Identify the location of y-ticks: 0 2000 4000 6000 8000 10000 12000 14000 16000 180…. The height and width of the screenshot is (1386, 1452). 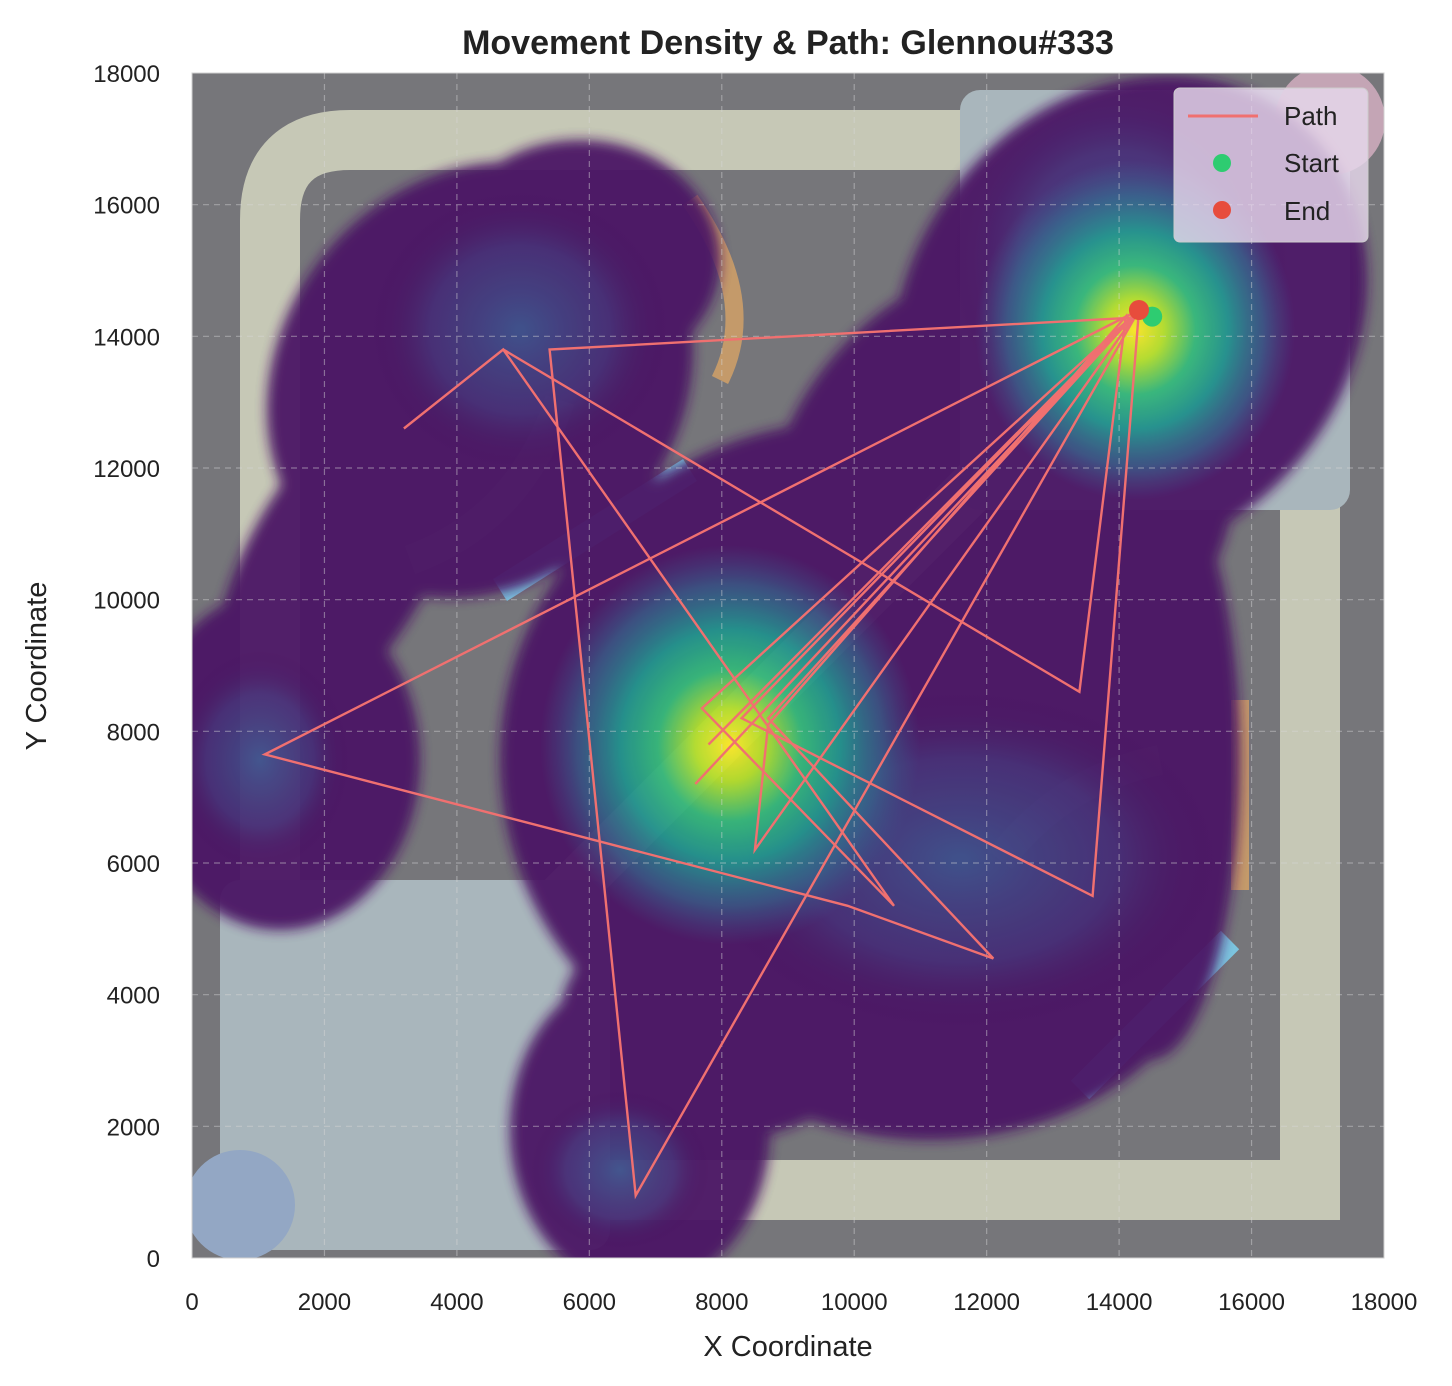
(126, 667).